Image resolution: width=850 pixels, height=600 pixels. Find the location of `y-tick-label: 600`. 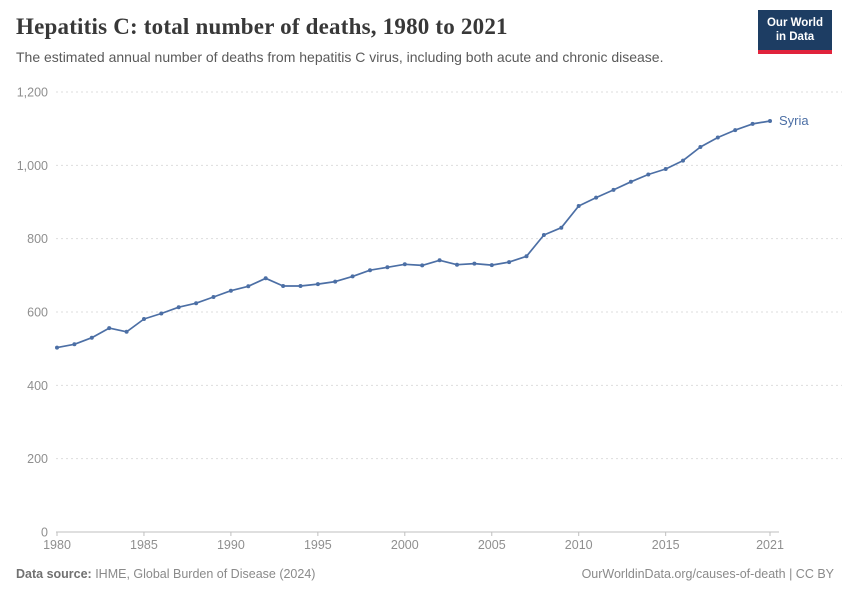

y-tick-label: 600 is located at coordinates (37, 313).